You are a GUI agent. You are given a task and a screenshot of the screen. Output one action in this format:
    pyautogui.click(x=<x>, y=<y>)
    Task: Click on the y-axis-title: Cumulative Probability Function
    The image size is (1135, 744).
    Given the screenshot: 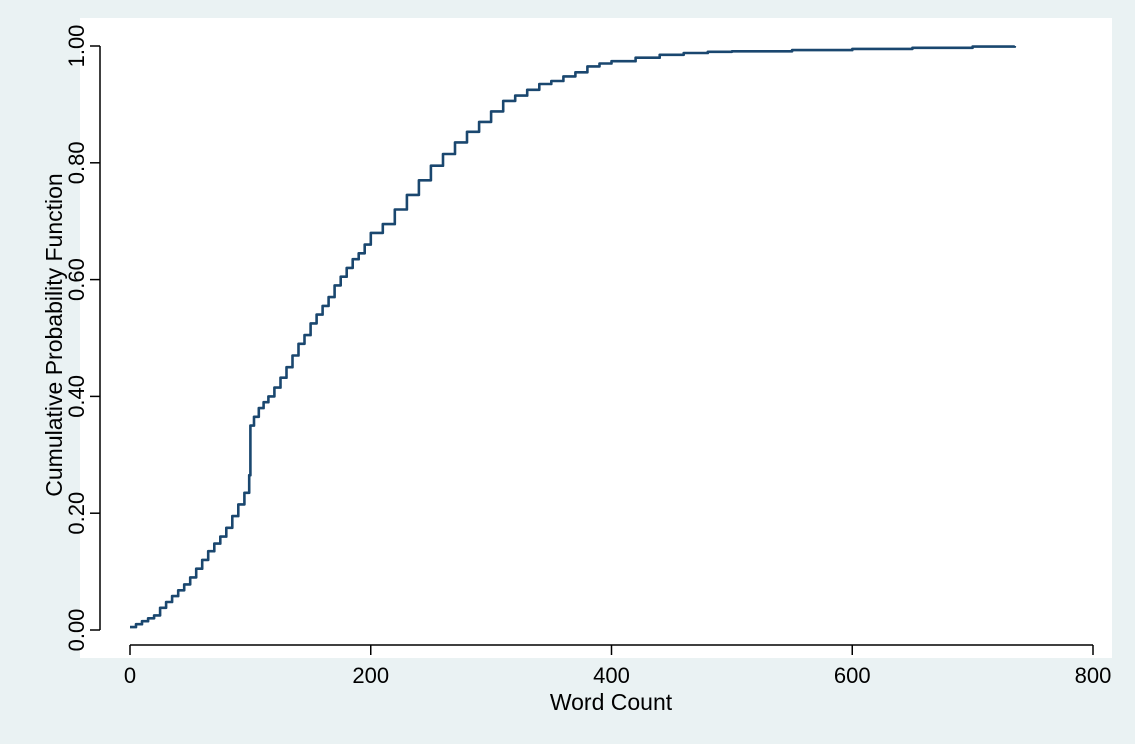 What is the action you would take?
    pyautogui.click(x=54, y=334)
    